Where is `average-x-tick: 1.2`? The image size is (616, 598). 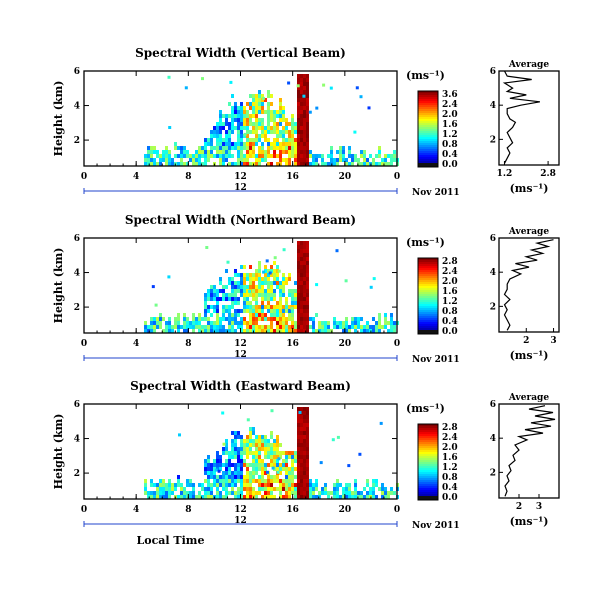
average-x-tick: 1.2 is located at coordinates (505, 174).